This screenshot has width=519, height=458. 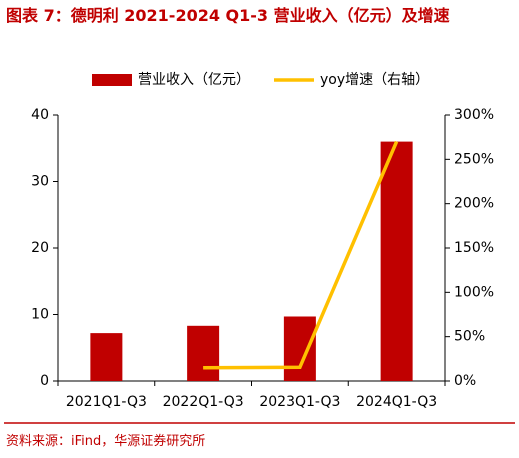 I want to click on x-tick-label: 2021Q1-Q3, so click(x=106, y=402).